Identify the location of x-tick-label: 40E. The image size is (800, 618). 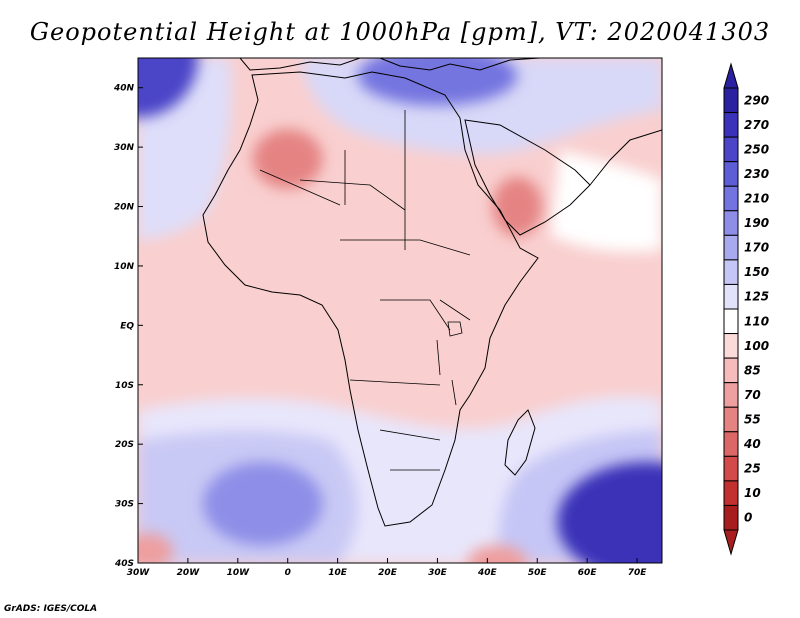
(487, 573).